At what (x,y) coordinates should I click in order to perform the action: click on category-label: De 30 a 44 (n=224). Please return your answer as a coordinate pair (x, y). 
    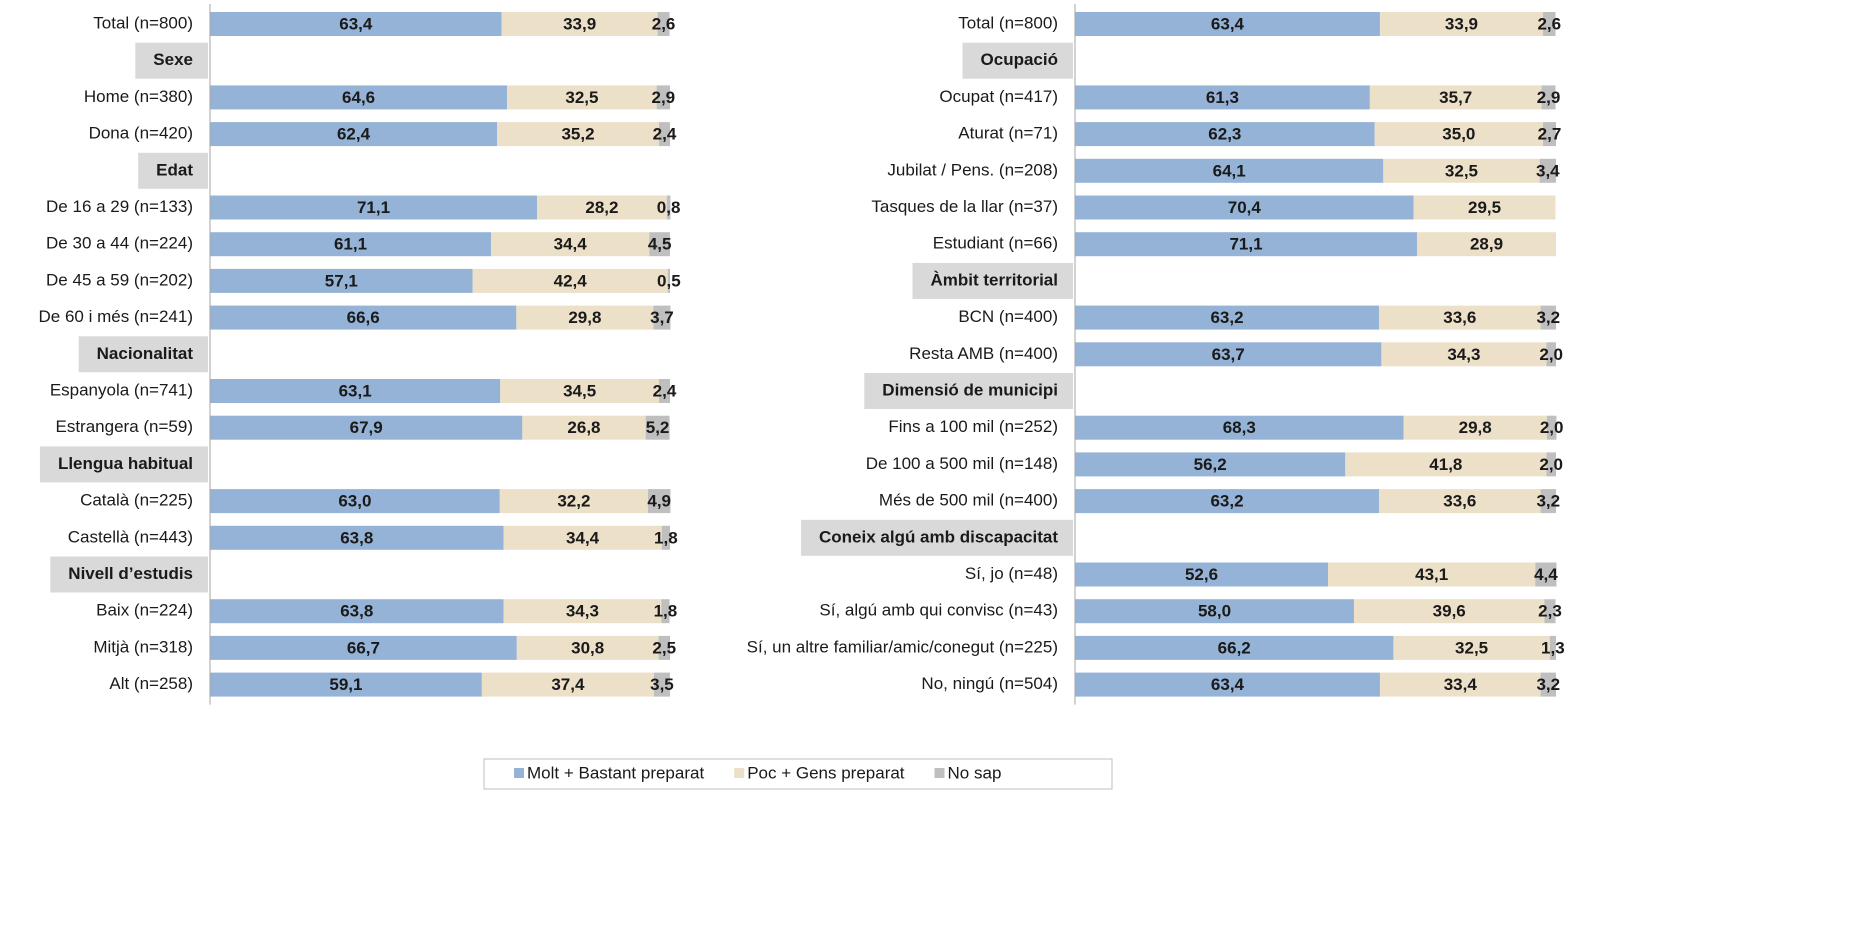
    Looking at the image, I should click on (119, 243).